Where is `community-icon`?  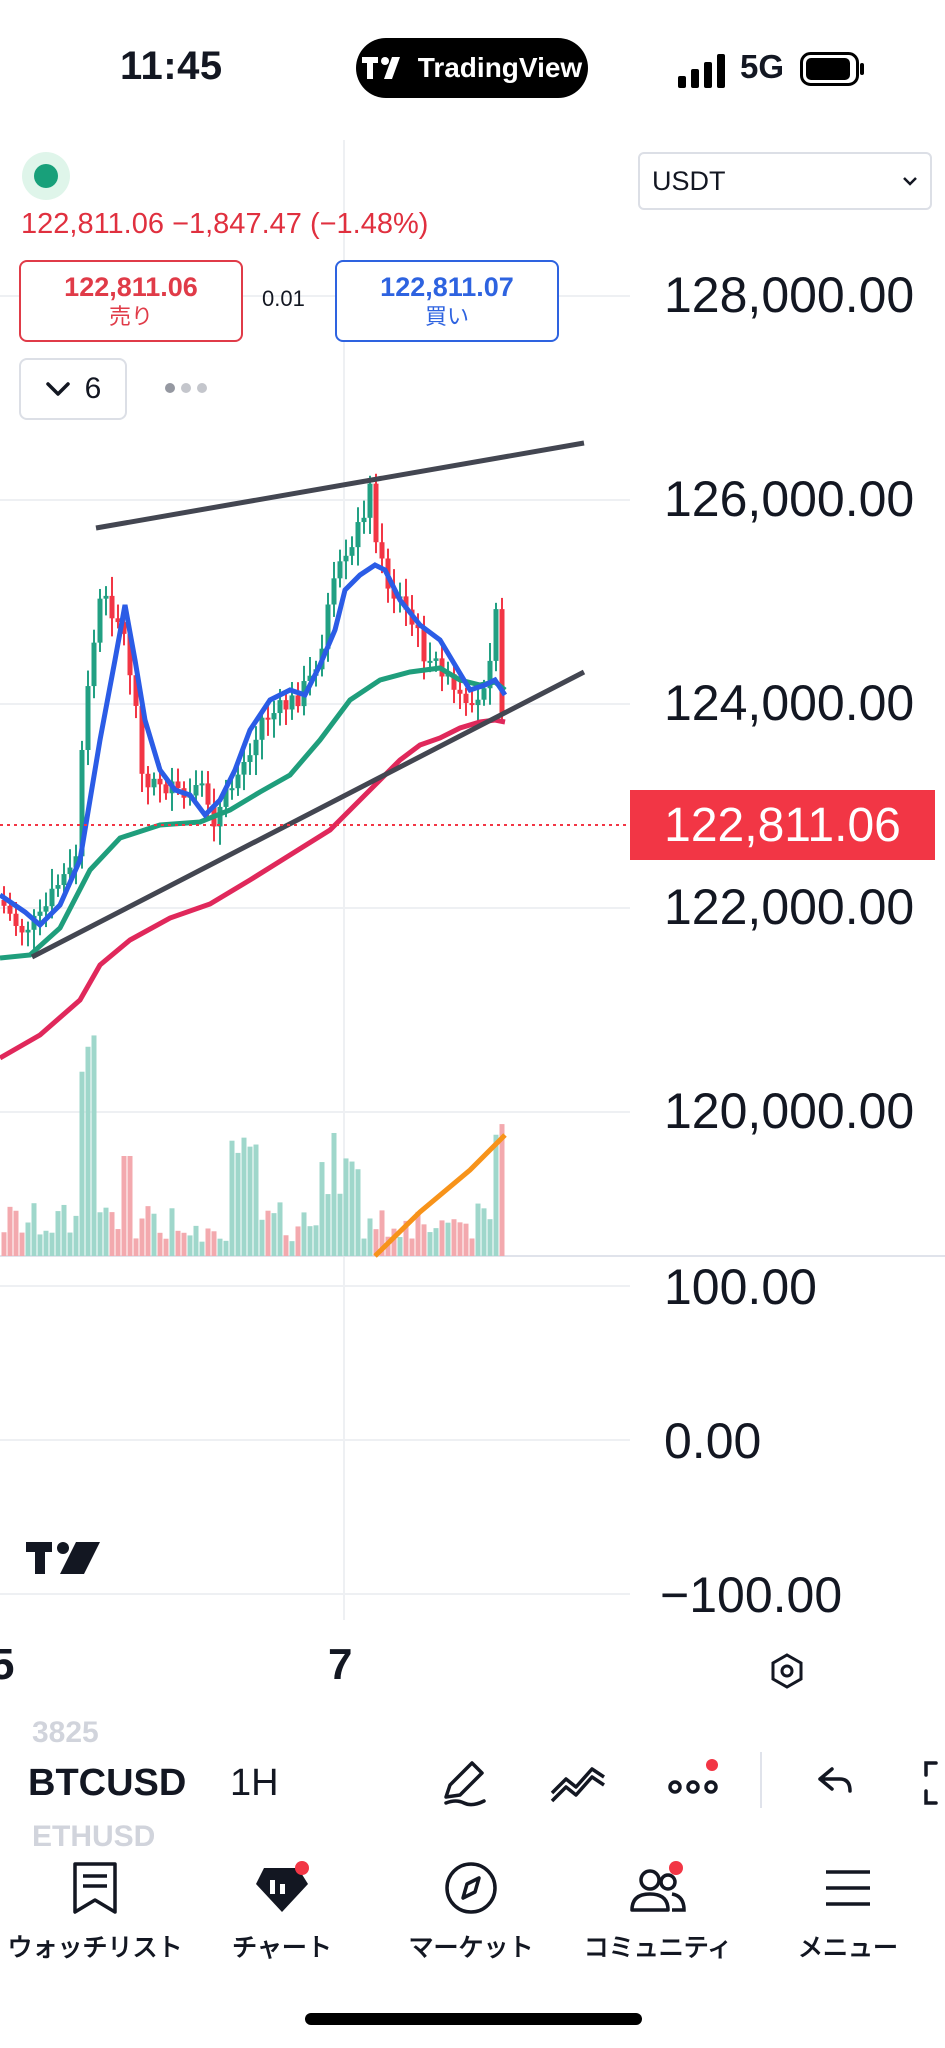
community-icon is located at coordinates (658, 1886).